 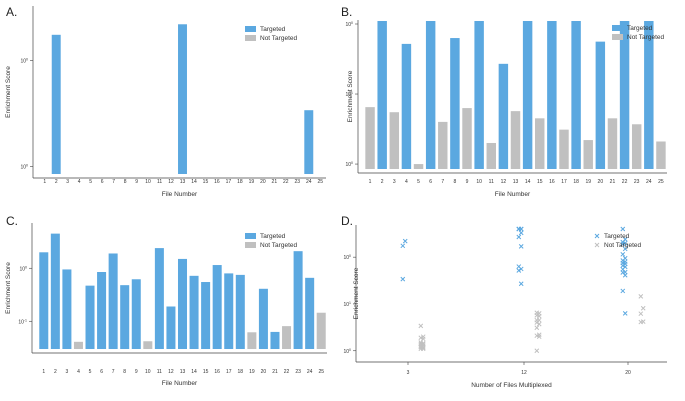 I want to click on legend-marker-not-targeted, so click(x=597, y=245).